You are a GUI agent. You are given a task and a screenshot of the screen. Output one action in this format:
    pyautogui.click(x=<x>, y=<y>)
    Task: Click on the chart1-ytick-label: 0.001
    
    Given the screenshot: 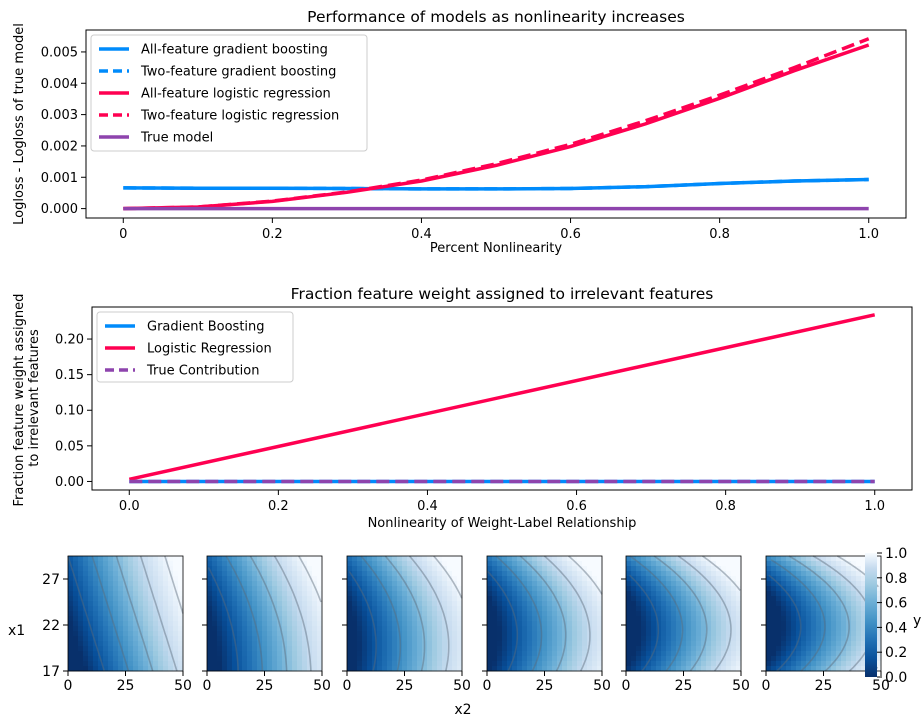 What is the action you would take?
    pyautogui.click(x=59, y=178)
    